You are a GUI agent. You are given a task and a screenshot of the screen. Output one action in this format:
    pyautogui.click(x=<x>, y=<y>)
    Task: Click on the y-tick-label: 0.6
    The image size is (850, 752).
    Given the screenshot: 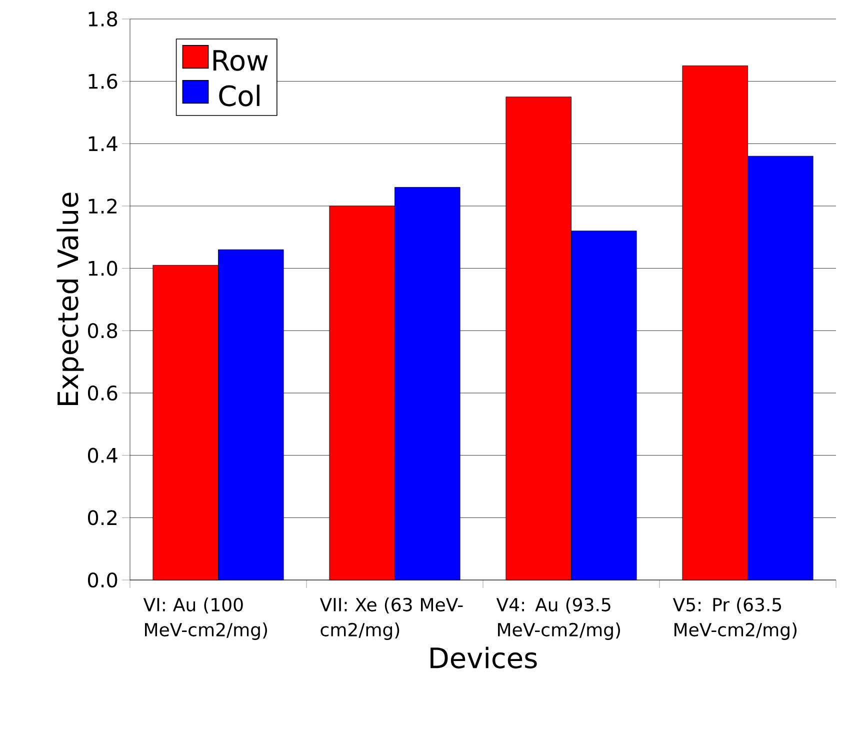 What is the action you would take?
    pyautogui.click(x=103, y=393)
    